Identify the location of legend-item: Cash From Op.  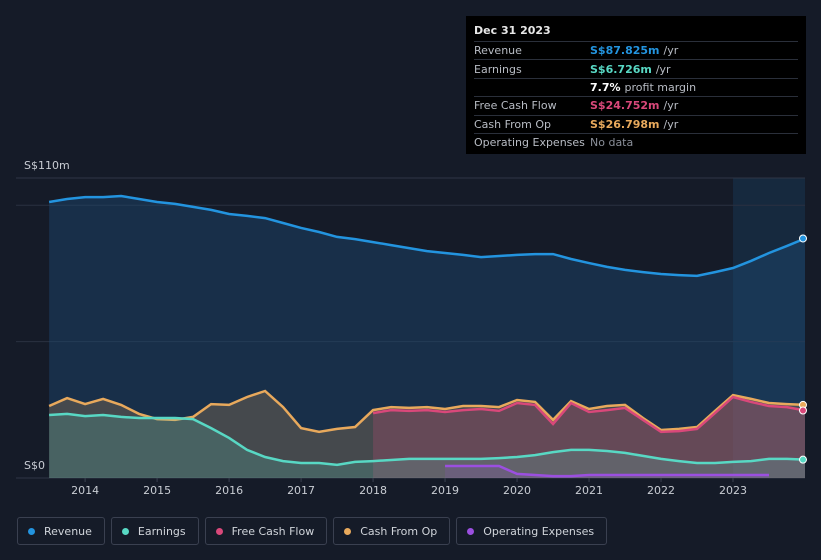
(392, 531).